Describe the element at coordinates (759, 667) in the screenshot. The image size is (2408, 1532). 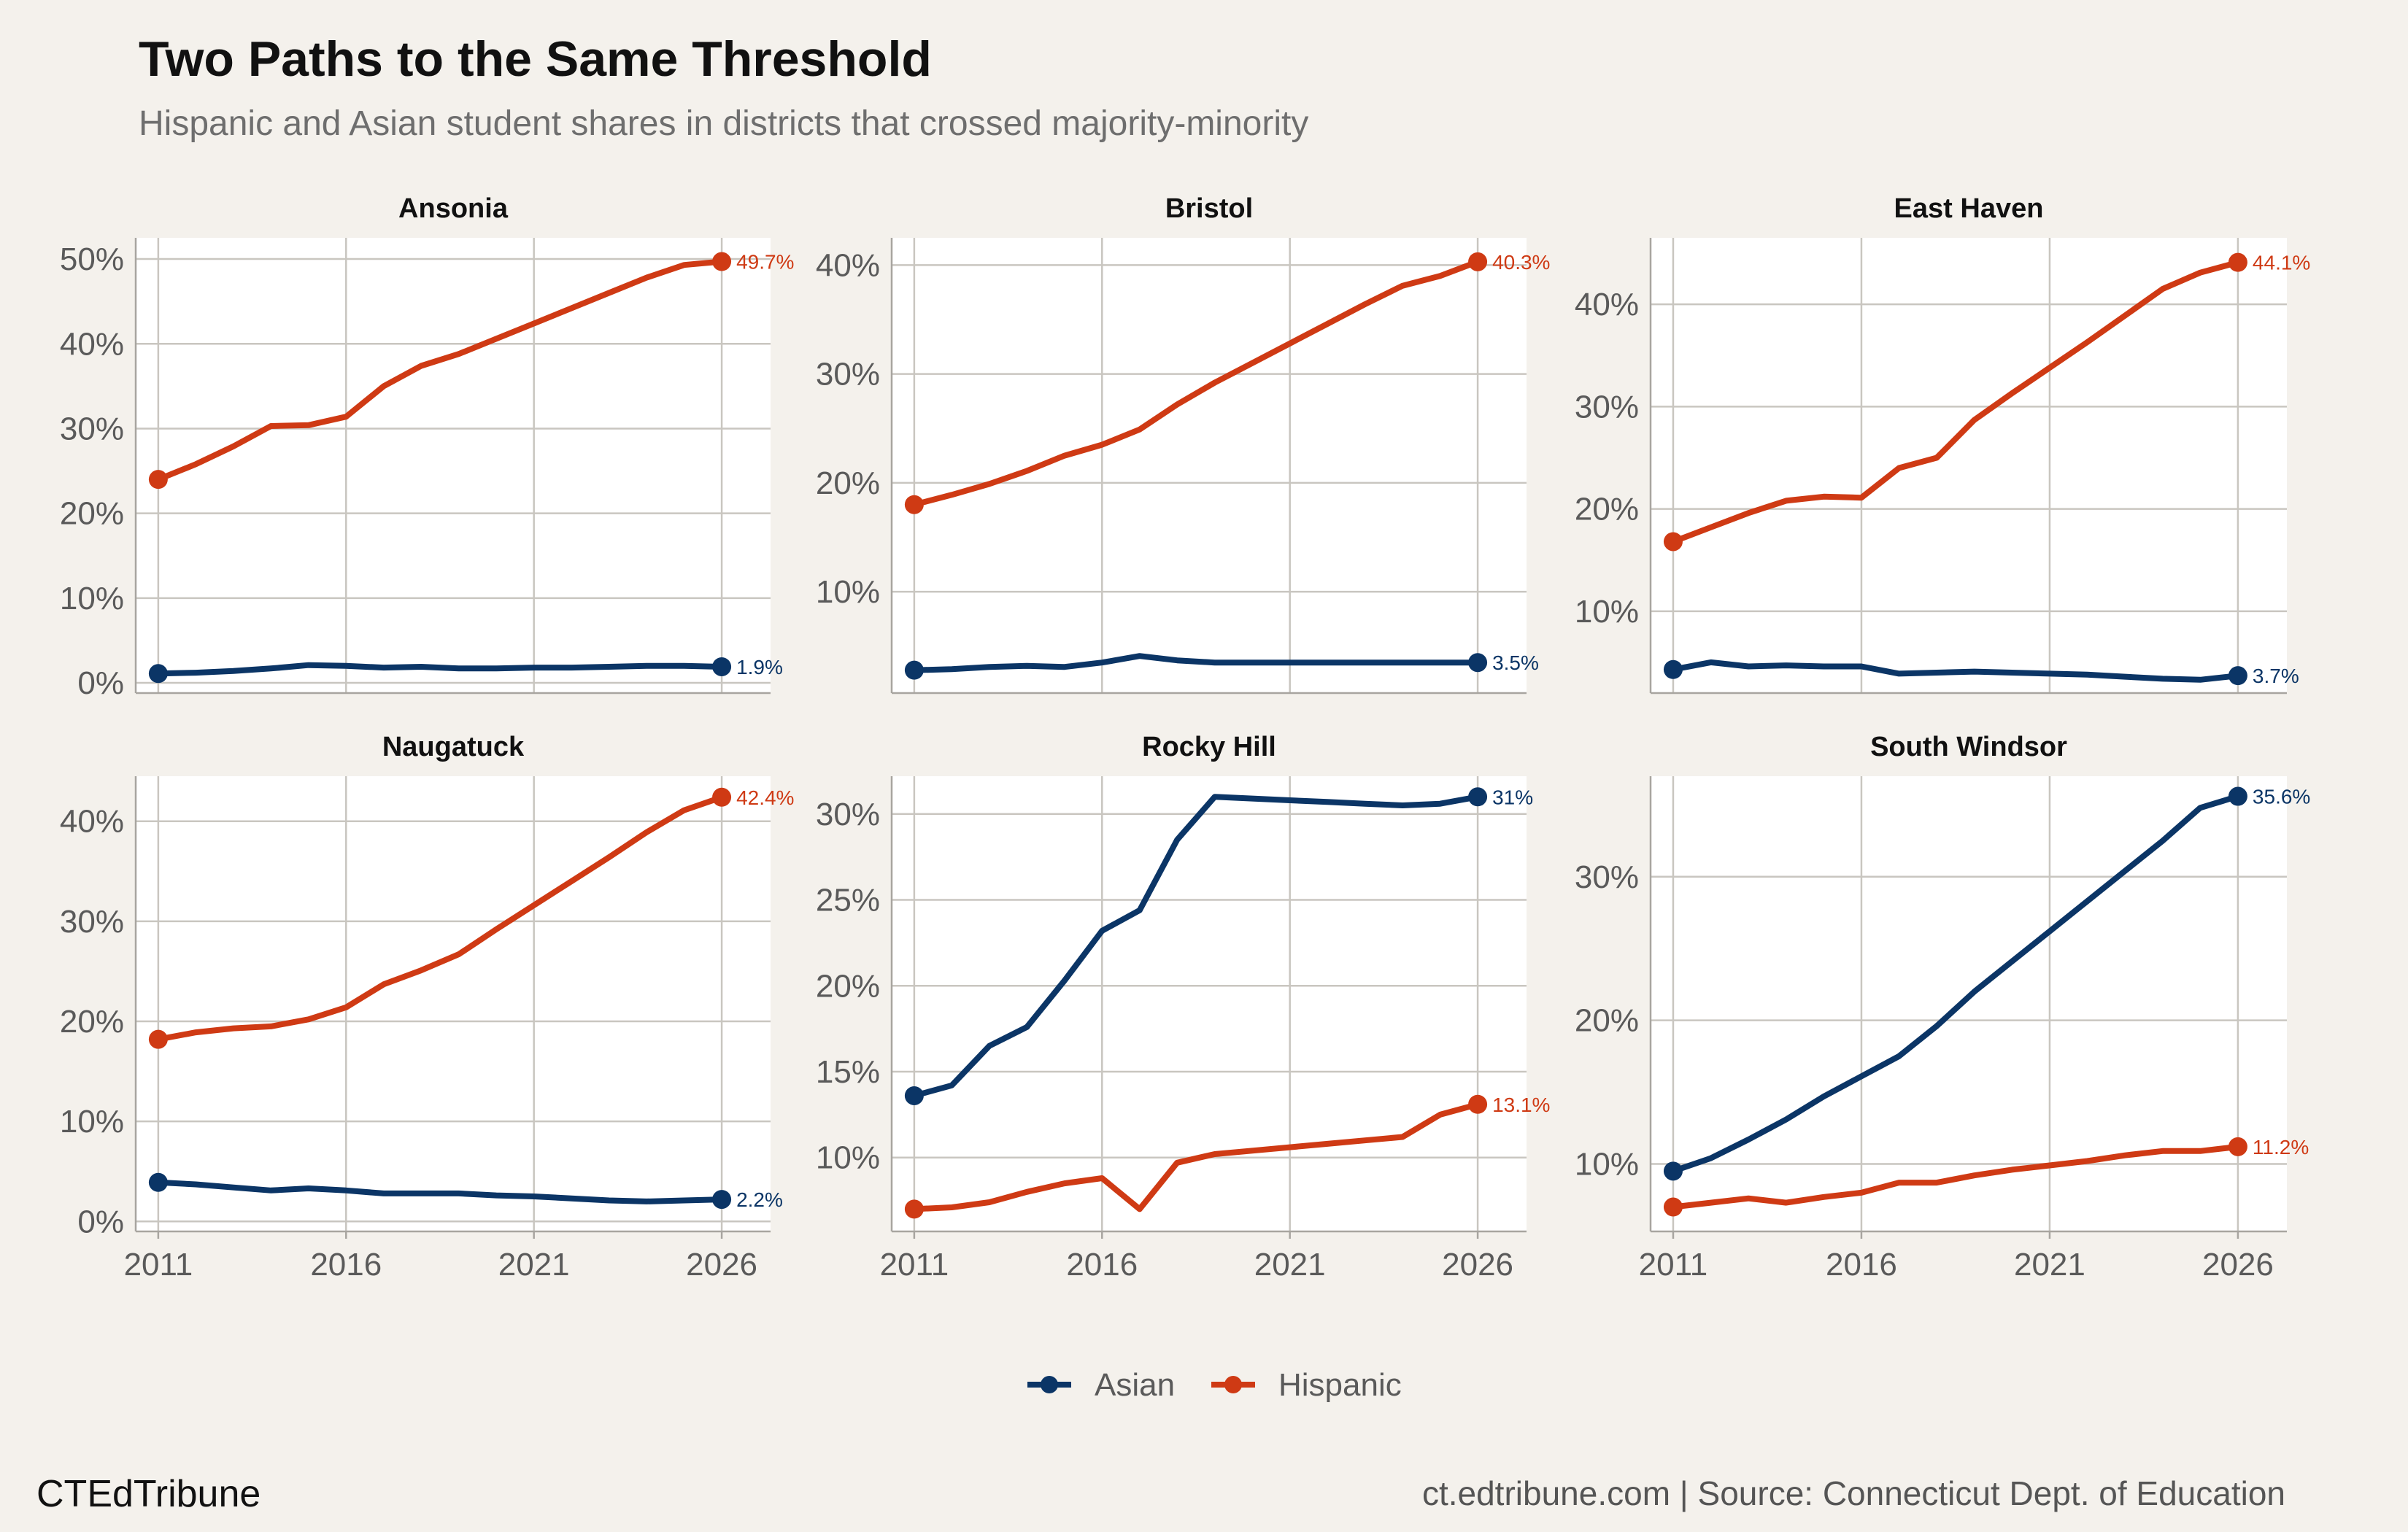
I see `end-value-label: 1.9%` at that location.